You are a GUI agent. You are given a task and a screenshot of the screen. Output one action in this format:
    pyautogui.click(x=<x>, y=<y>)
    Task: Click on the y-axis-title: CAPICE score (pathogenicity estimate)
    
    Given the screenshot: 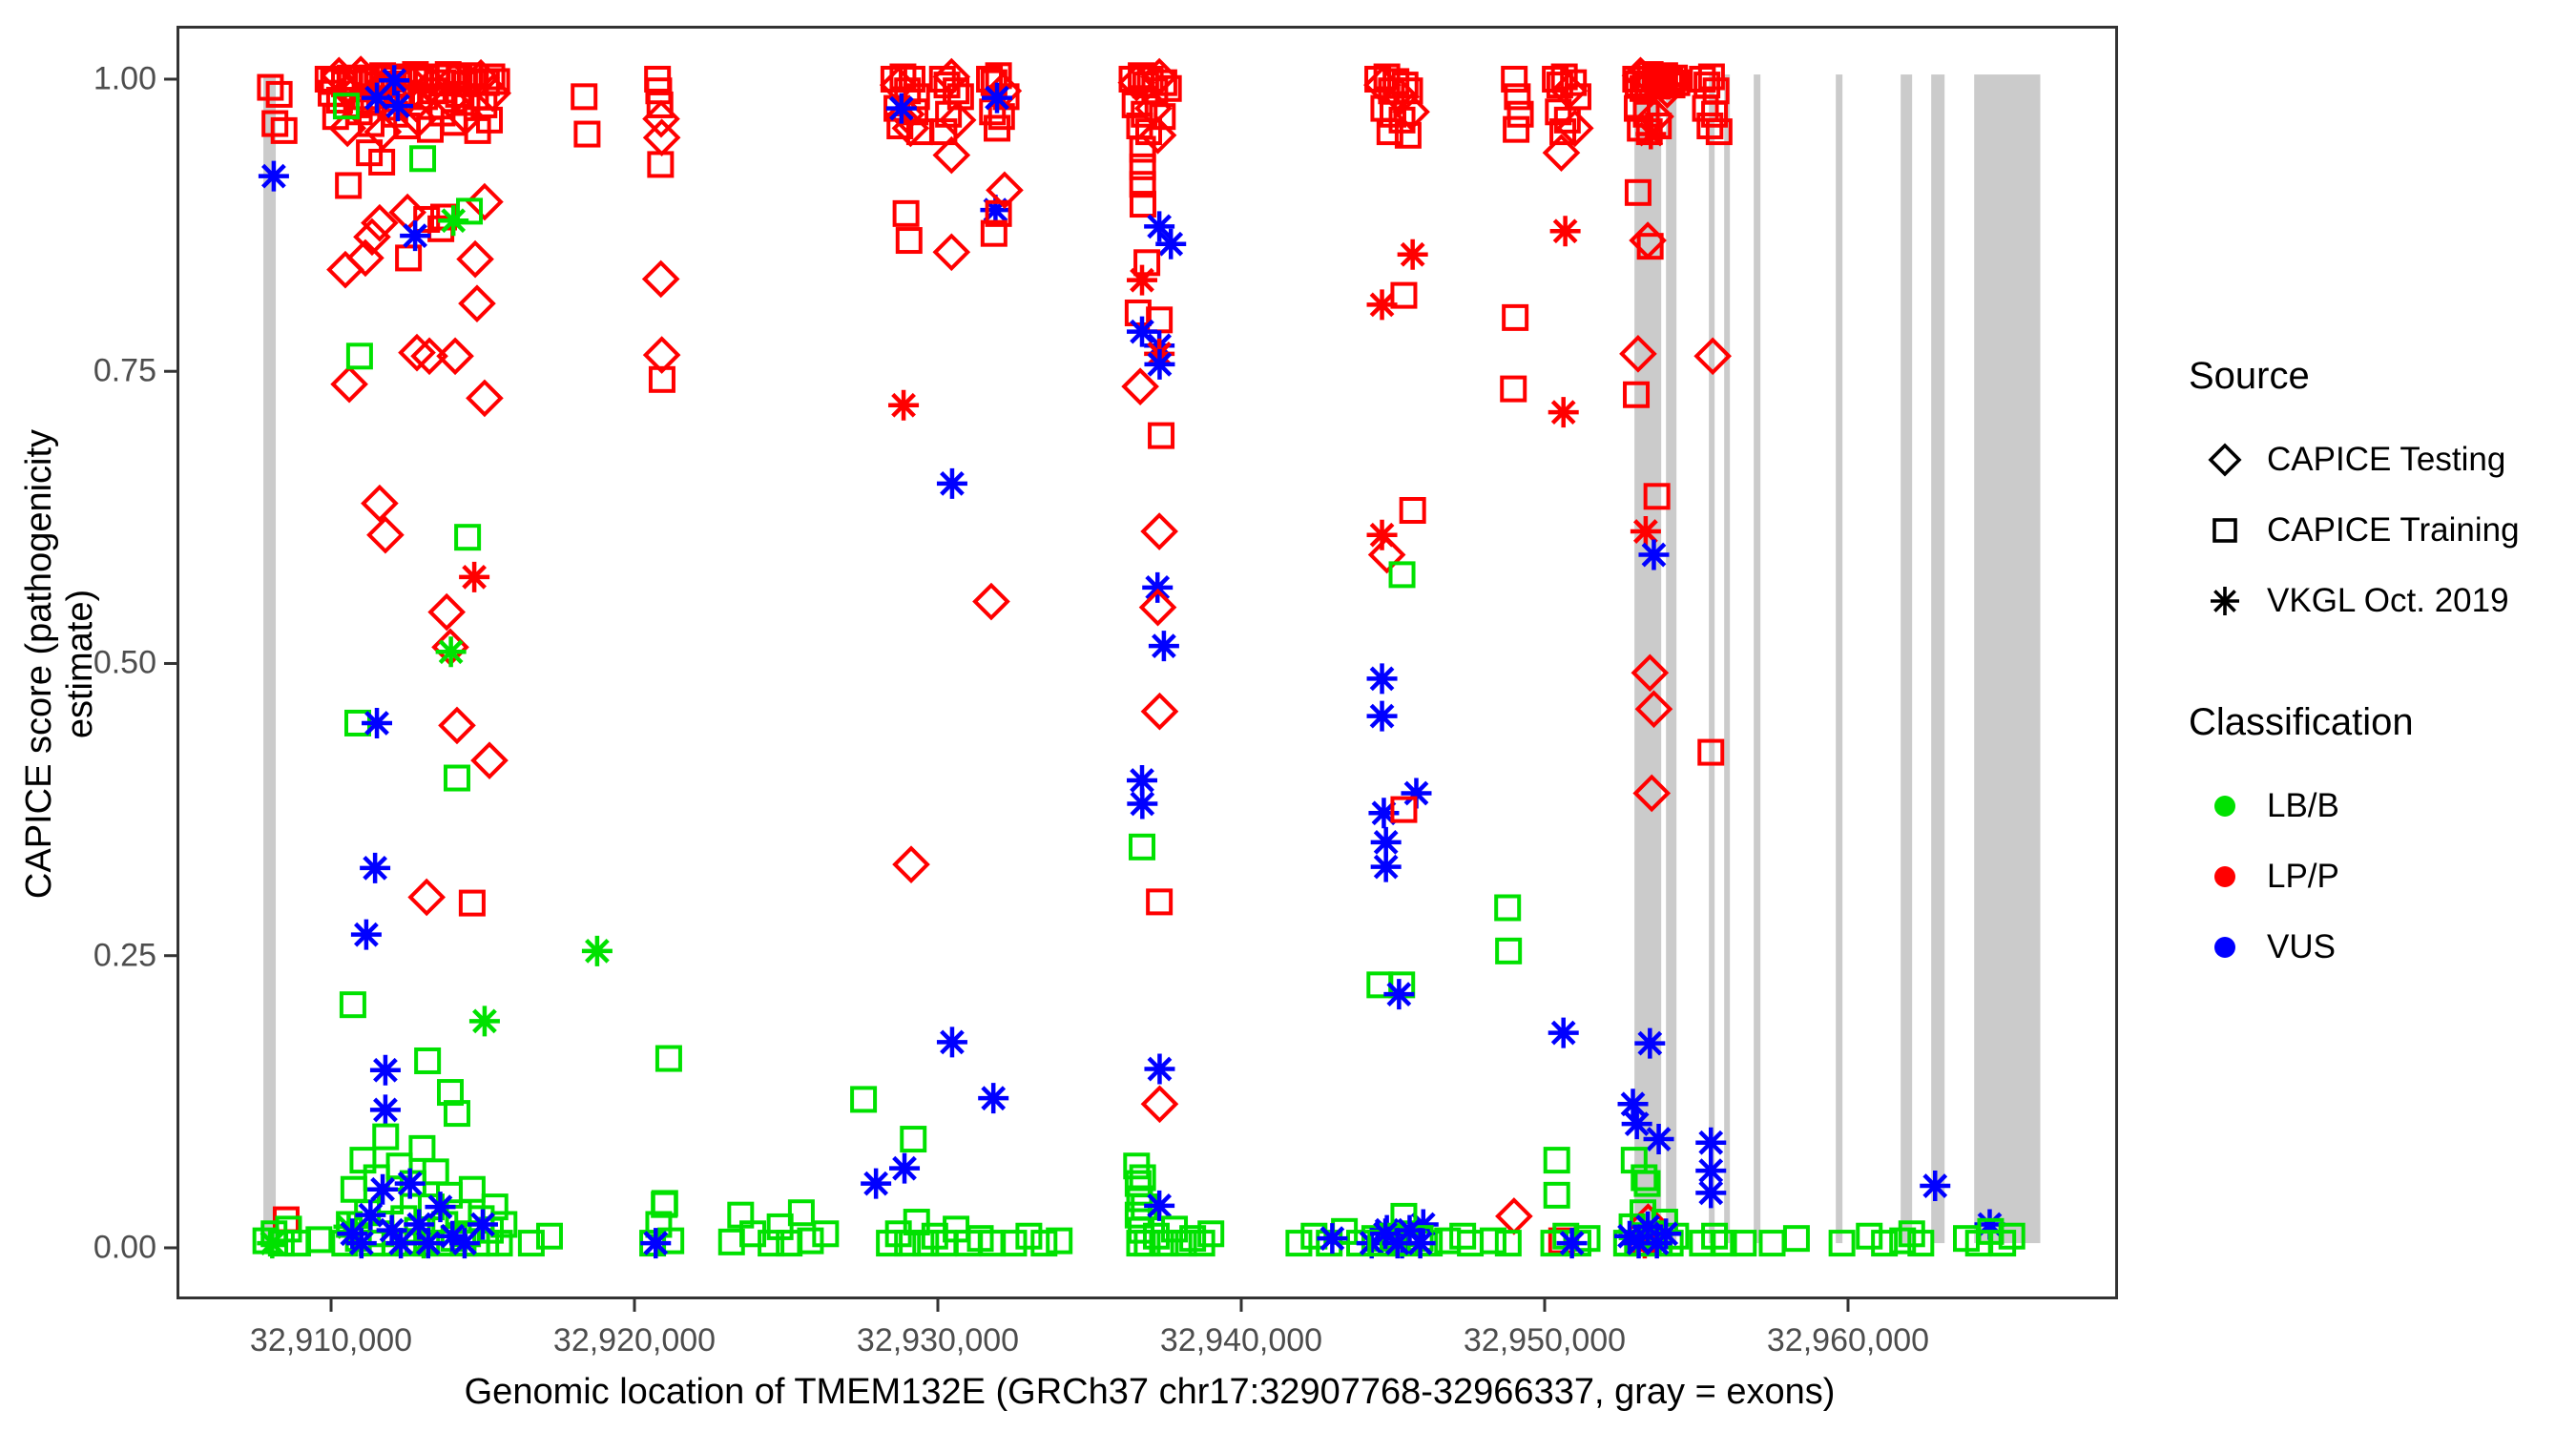 What is the action you would take?
    pyautogui.click(x=59, y=664)
    